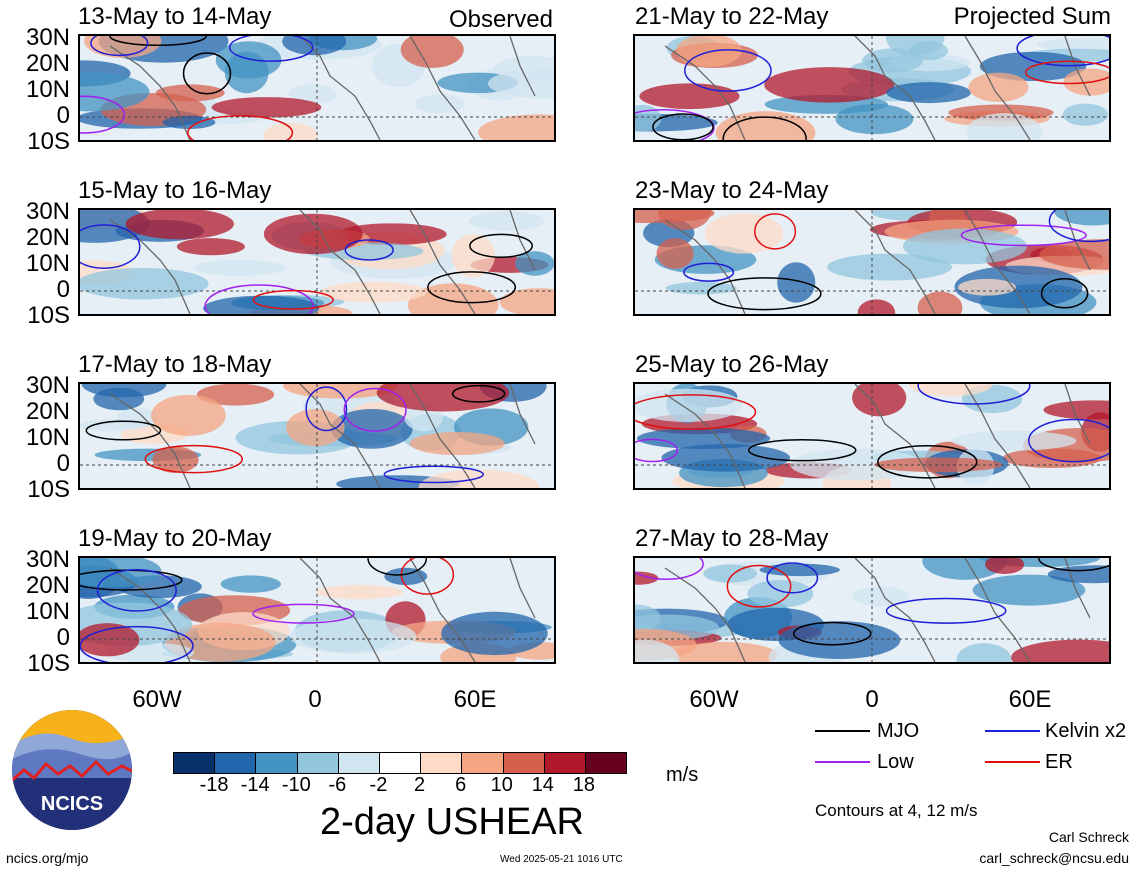 This screenshot has height=872, width=1135. Describe the element at coordinates (561, 859) in the screenshot. I see `footer-timestamp: Wed 2025-05-21 1016 UTC` at that location.